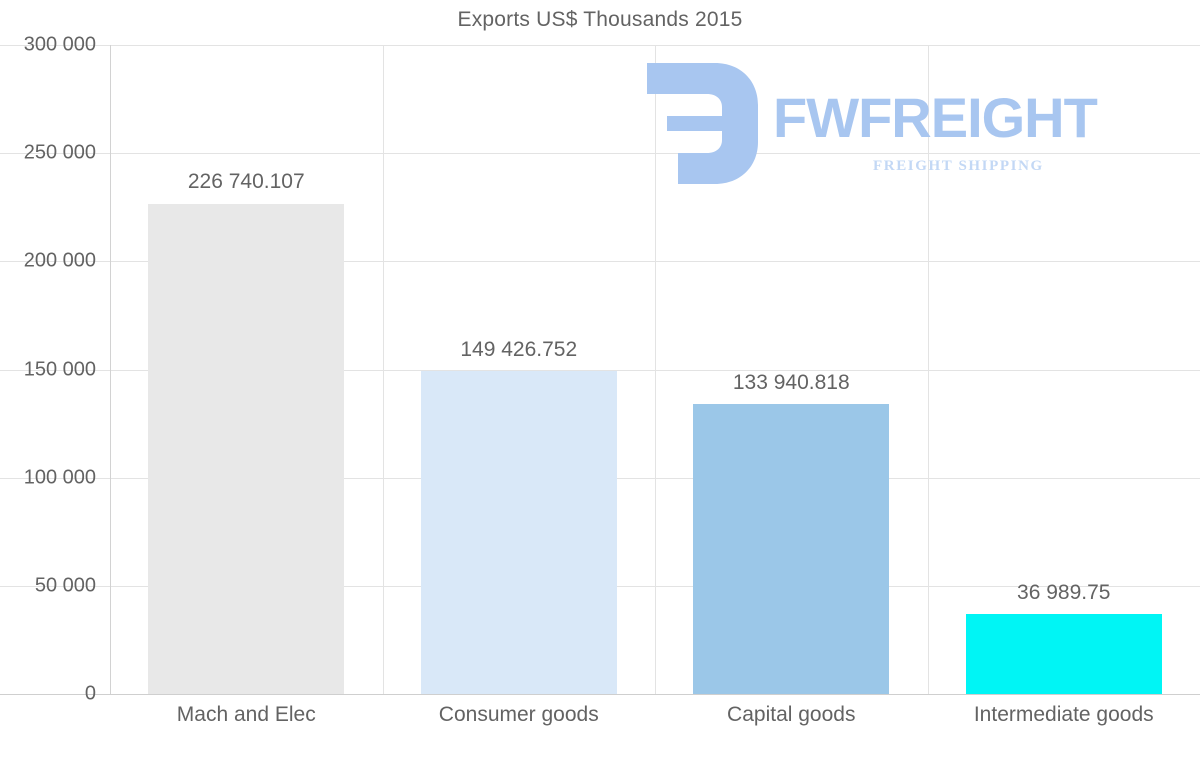  Describe the element at coordinates (791, 714) in the screenshot. I see `x-tick-label-2: Capital goods` at that location.